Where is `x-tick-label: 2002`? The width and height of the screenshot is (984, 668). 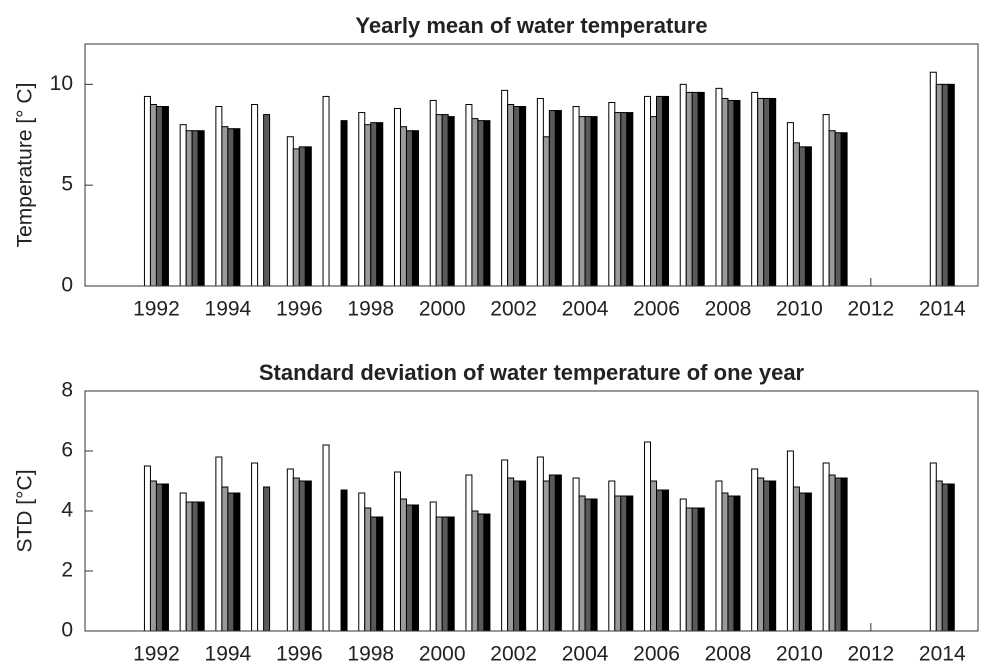
x-tick-label: 2002 is located at coordinates (513, 654).